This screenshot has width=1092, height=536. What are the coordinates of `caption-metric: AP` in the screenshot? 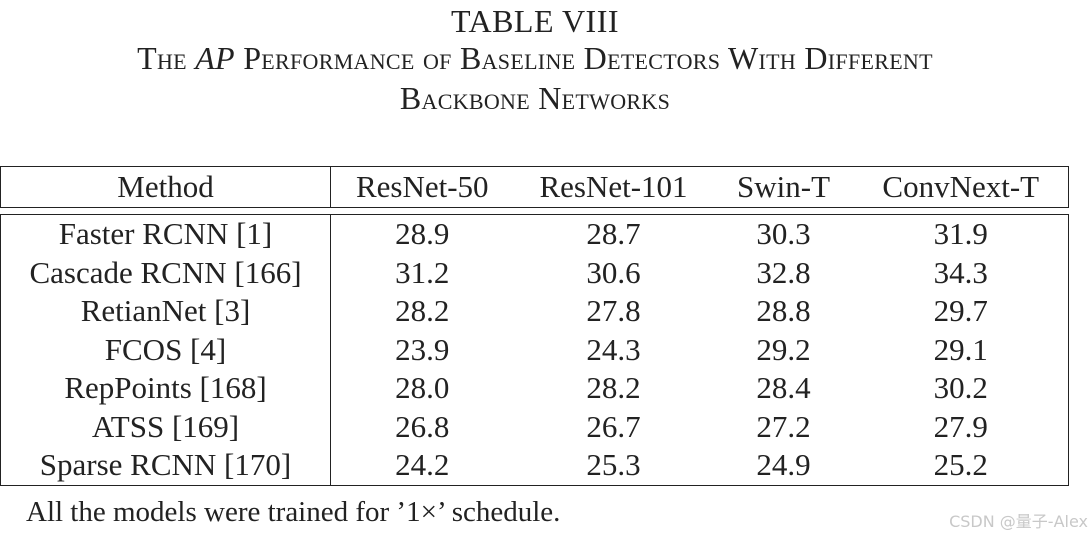 It's located at (215, 58).